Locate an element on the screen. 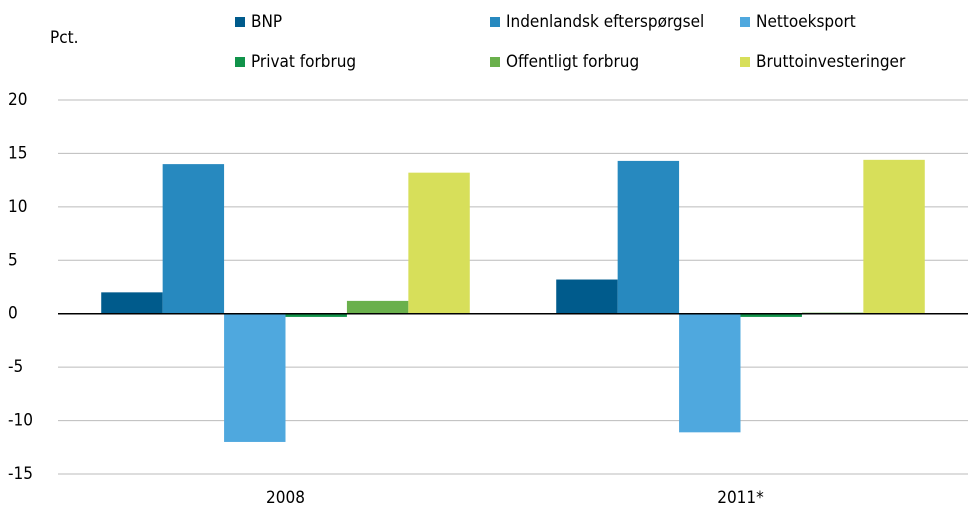 The width and height of the screenshot is (968, 511). y-tick-label: 10 is located at coordinates (17, 207).